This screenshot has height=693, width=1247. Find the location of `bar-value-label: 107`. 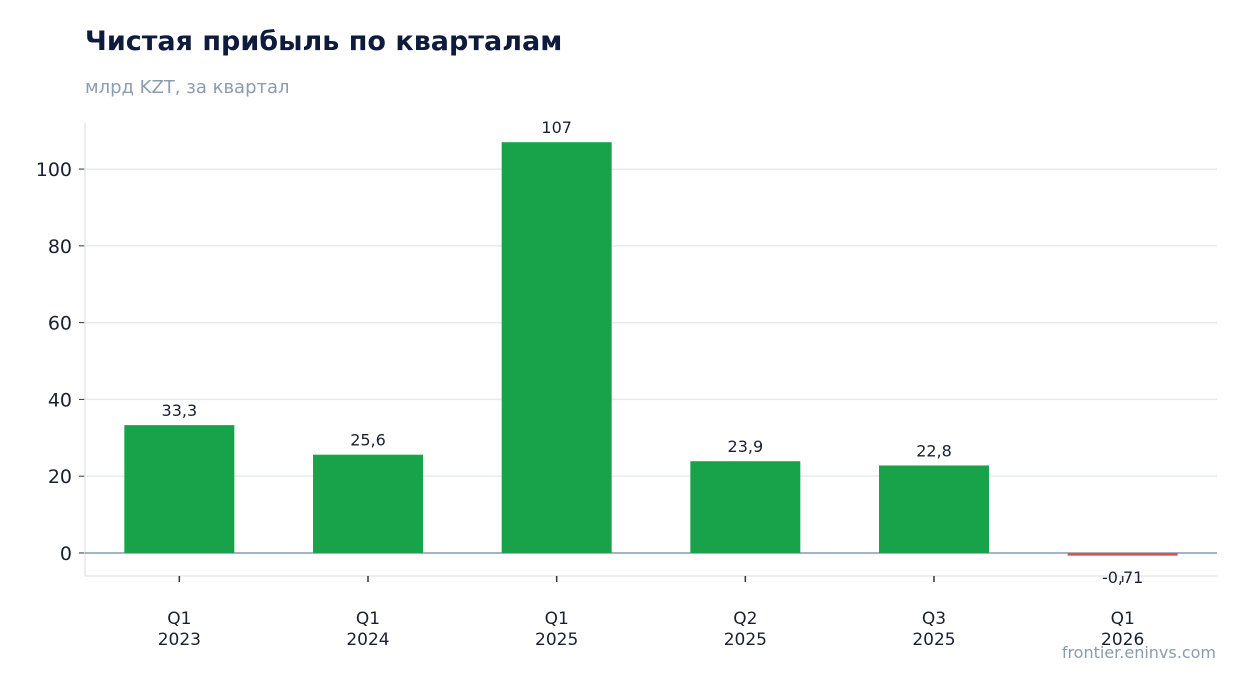

bar-value-label: 107 is located at coordinates (556, 127).